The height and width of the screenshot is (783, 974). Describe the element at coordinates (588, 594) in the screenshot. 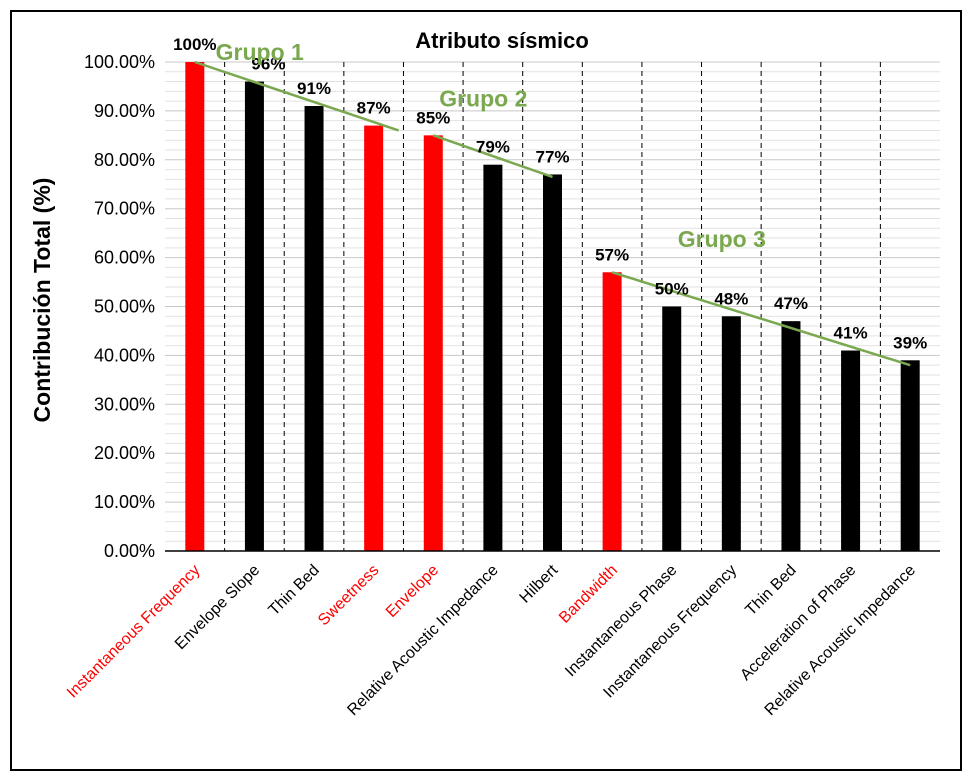

I see `category-label: Bandwidth` at that location.